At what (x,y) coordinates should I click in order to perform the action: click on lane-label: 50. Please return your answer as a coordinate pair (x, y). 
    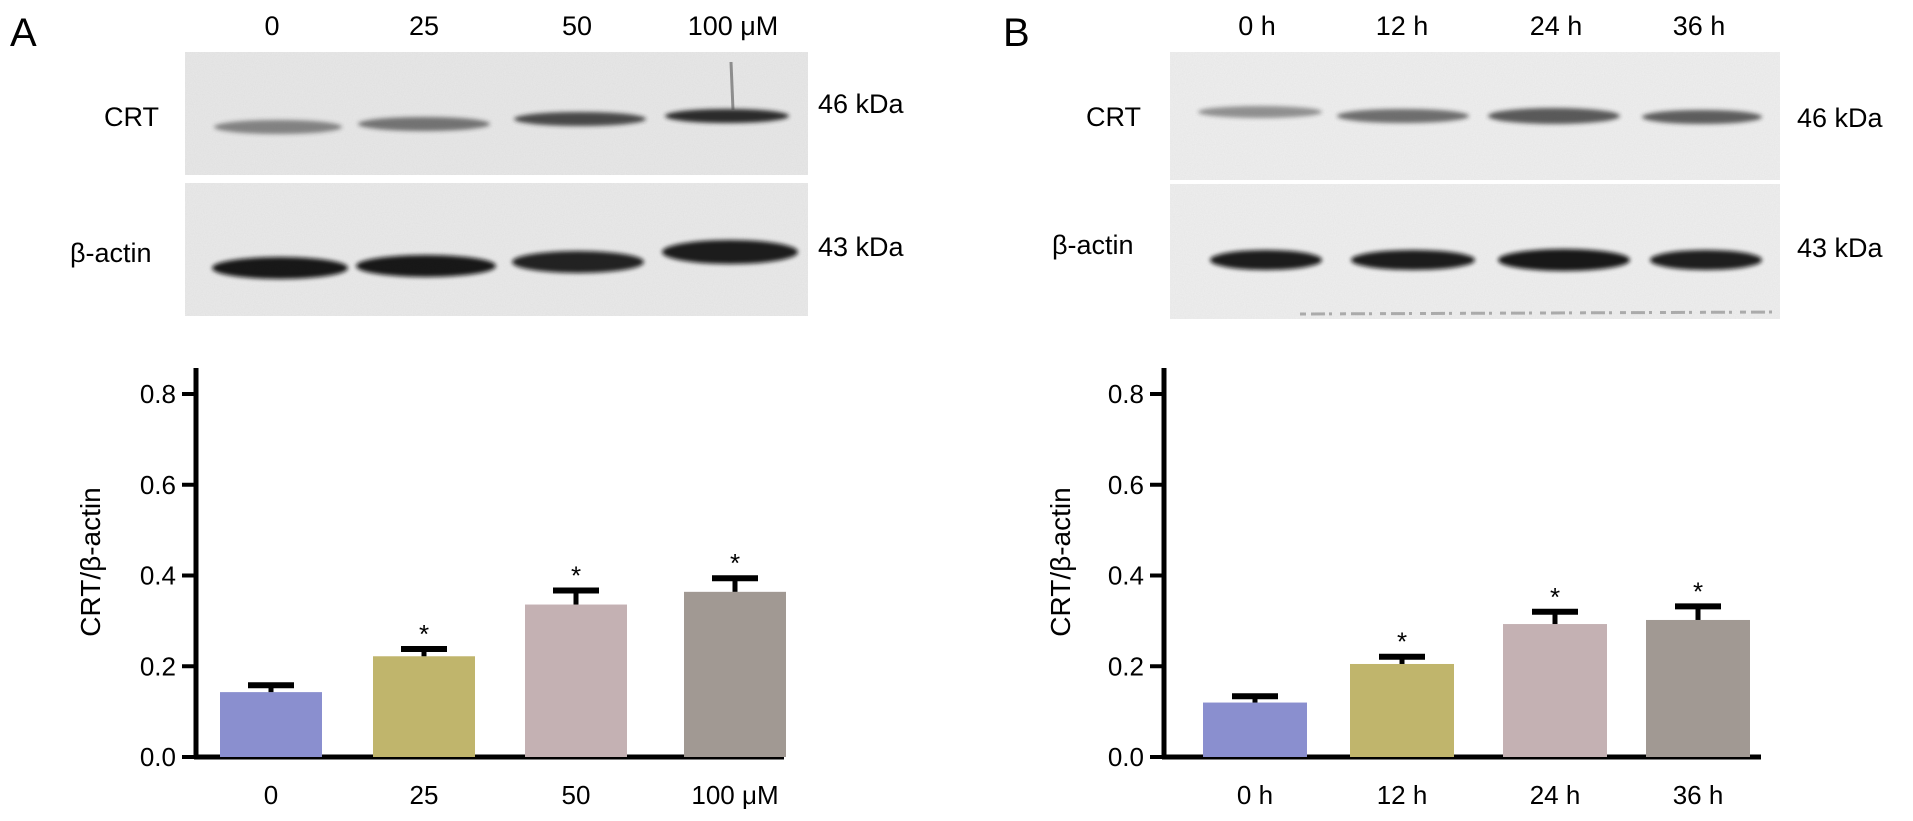
    Looking at the image, I should click on (577, 26).